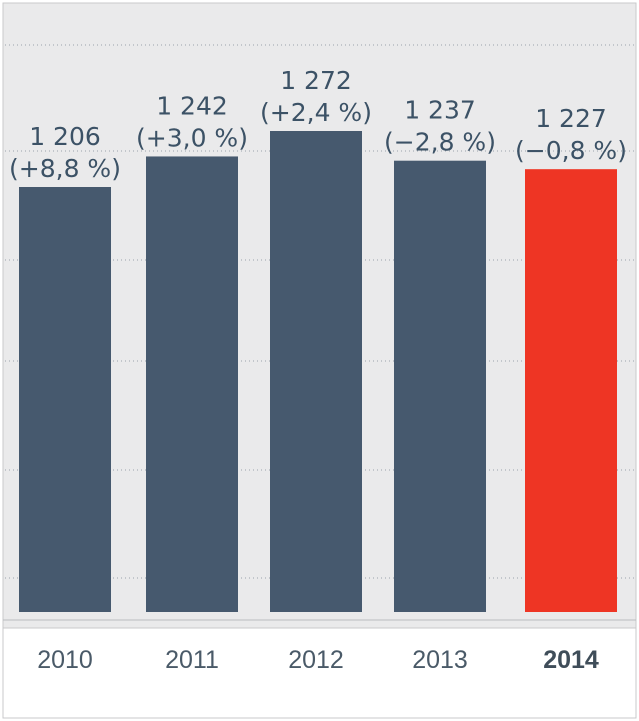 The height and width of the screenshot is (721, 639). Describe the element at coordinates (192, 384) in the screenshot. I see `bar-2011` at that location.